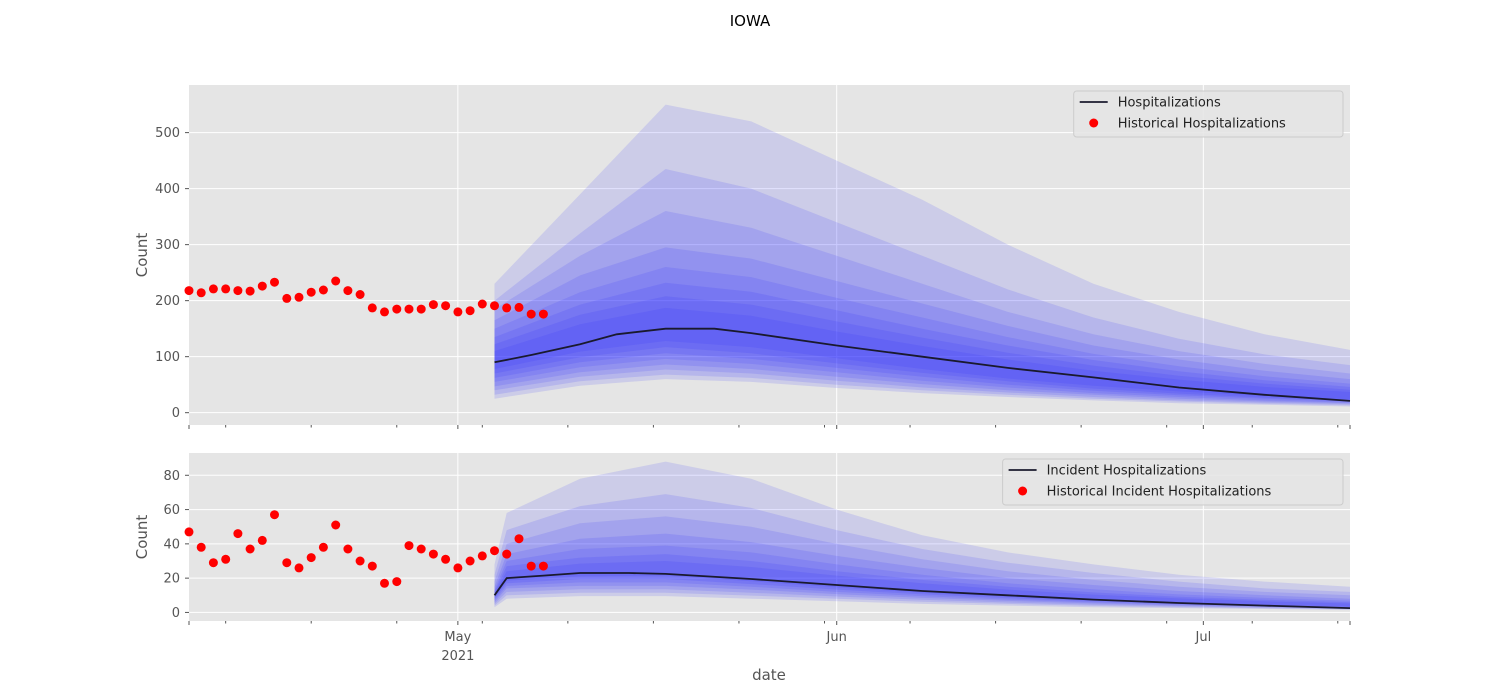 The image size is (1500, 700). What do you see at coordinates (1203, 637) in the screenshot?
I see `x-tick-label: Jul` at bounding box center [1203, 637].